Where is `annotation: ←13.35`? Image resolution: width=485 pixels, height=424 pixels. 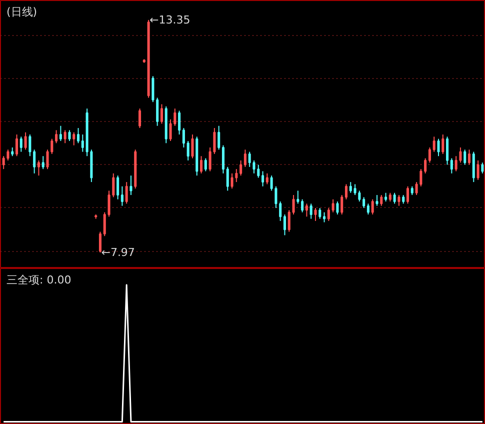
annotation: ←13.35 is located at coordinates (170, 19).